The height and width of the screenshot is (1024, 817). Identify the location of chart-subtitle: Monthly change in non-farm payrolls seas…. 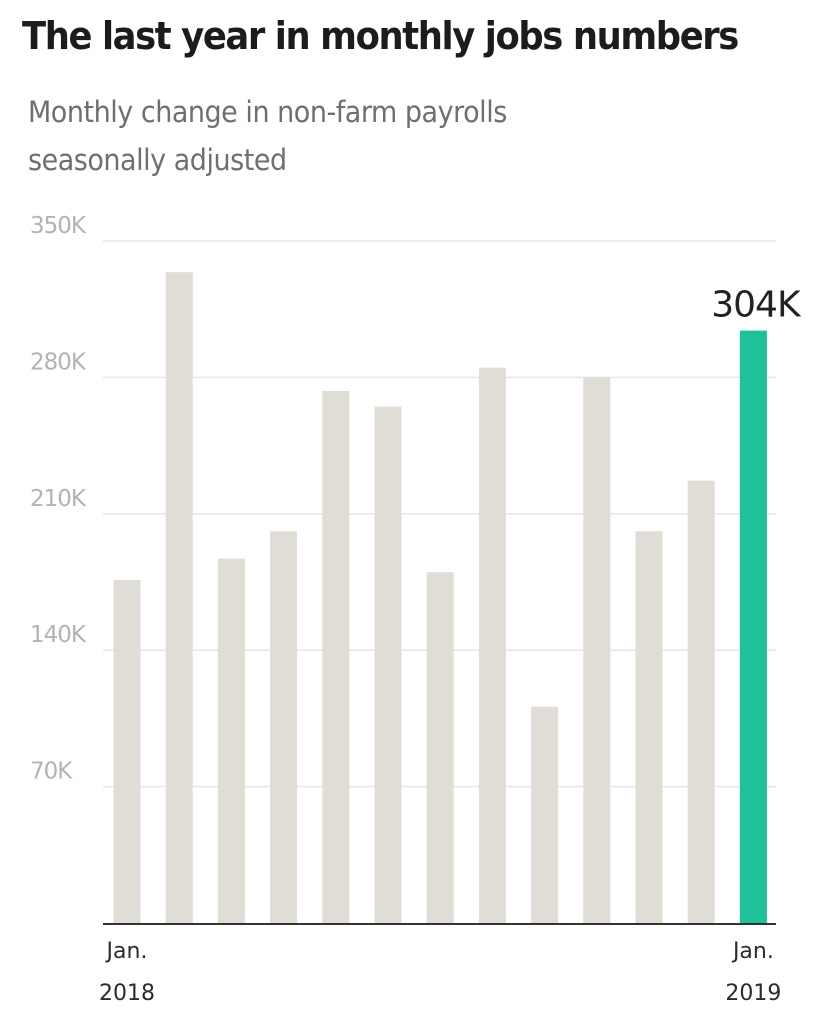
(267, 136).